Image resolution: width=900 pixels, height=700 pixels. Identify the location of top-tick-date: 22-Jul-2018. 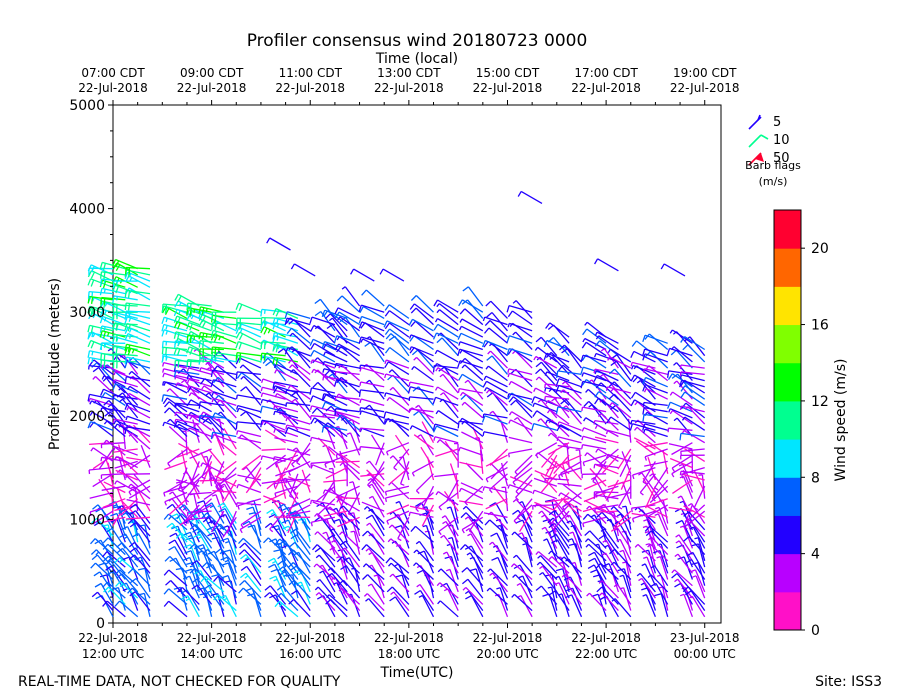
(508, 88).